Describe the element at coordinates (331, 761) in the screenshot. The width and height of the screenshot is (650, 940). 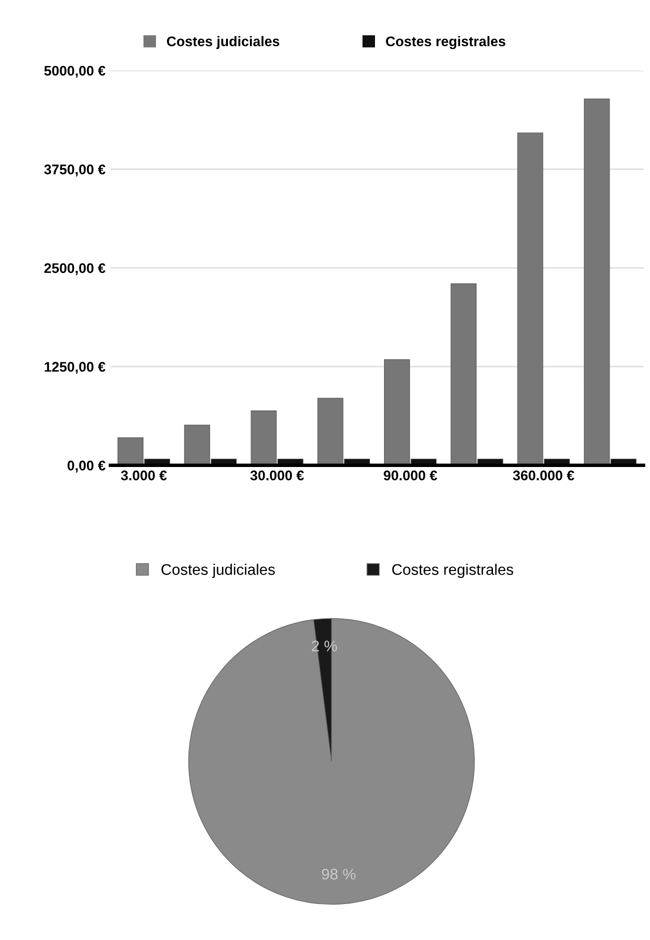
I see `pie-slice` at that location.